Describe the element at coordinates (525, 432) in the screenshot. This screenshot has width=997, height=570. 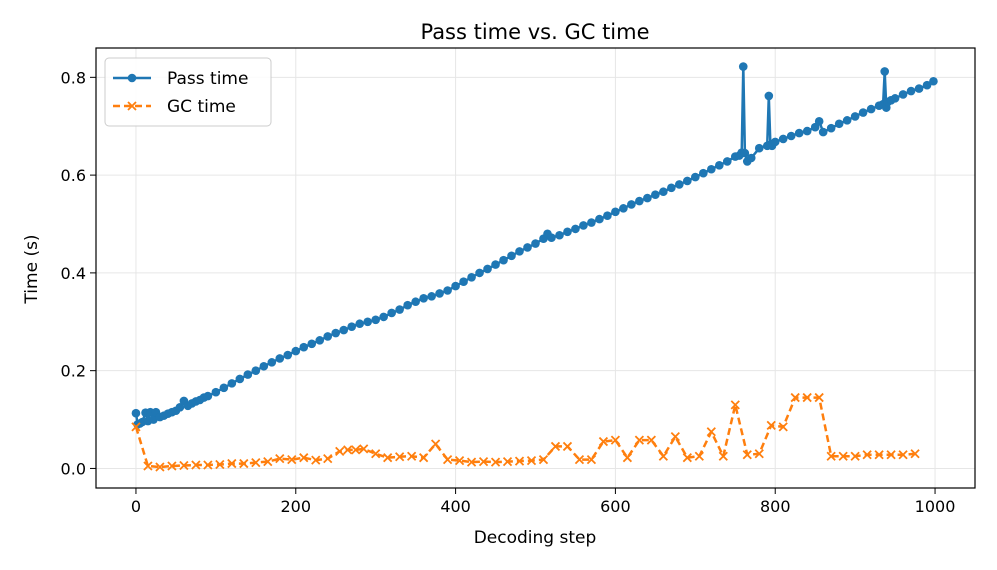
I see `series-gc-time` at that location.